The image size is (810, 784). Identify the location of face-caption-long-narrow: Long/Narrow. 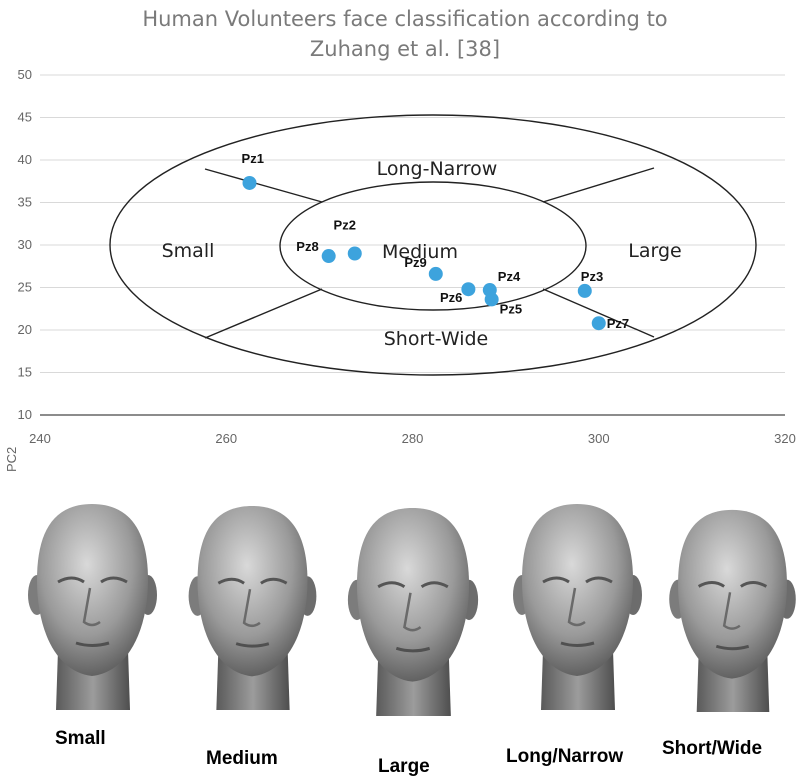
(565, 756).